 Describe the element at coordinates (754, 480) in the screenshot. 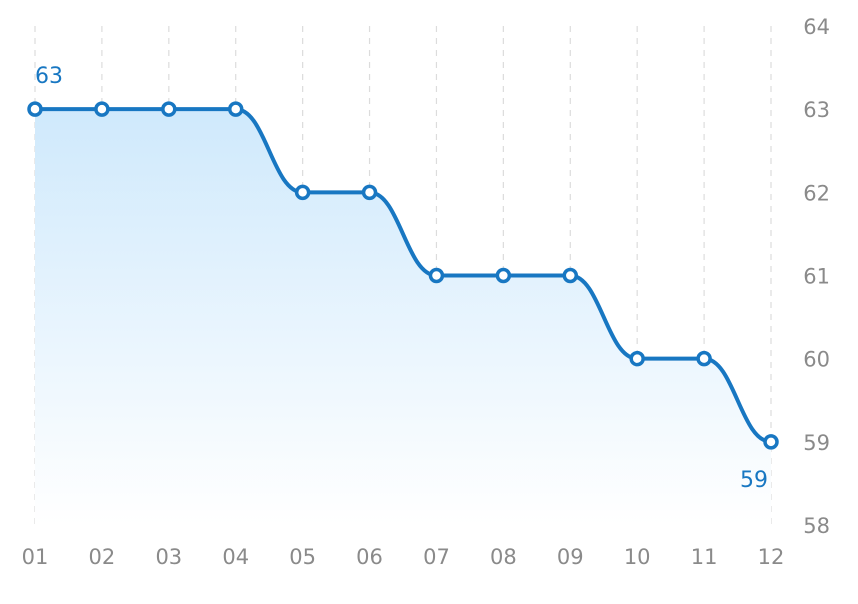

I see `data-label: 59` at that location.